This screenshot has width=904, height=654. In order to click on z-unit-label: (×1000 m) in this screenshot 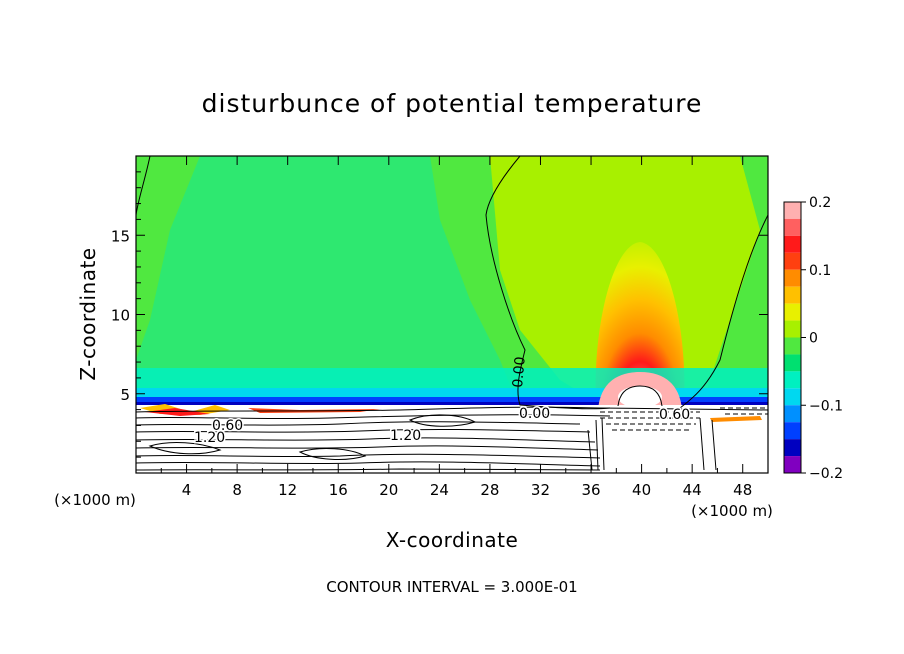, I will do `click(95, 500)`.